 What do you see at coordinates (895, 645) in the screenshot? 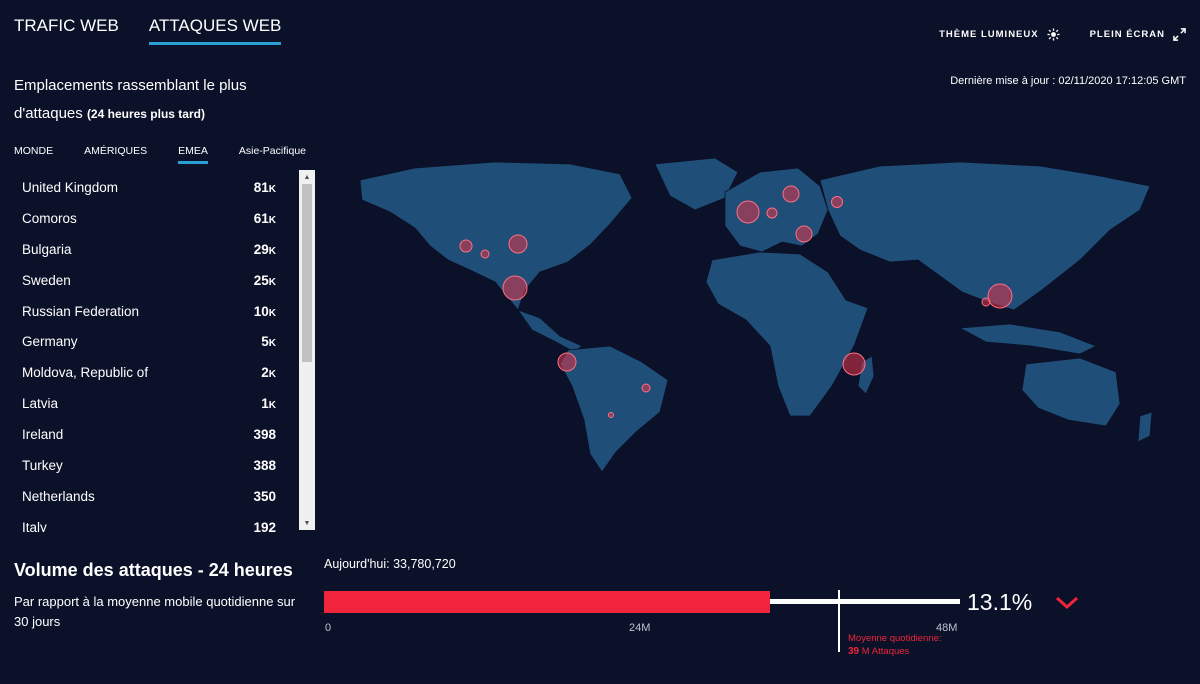
I see `average-label: Moyenne quotidienne: 39 M Attaques` at bounding box center [895, 645].